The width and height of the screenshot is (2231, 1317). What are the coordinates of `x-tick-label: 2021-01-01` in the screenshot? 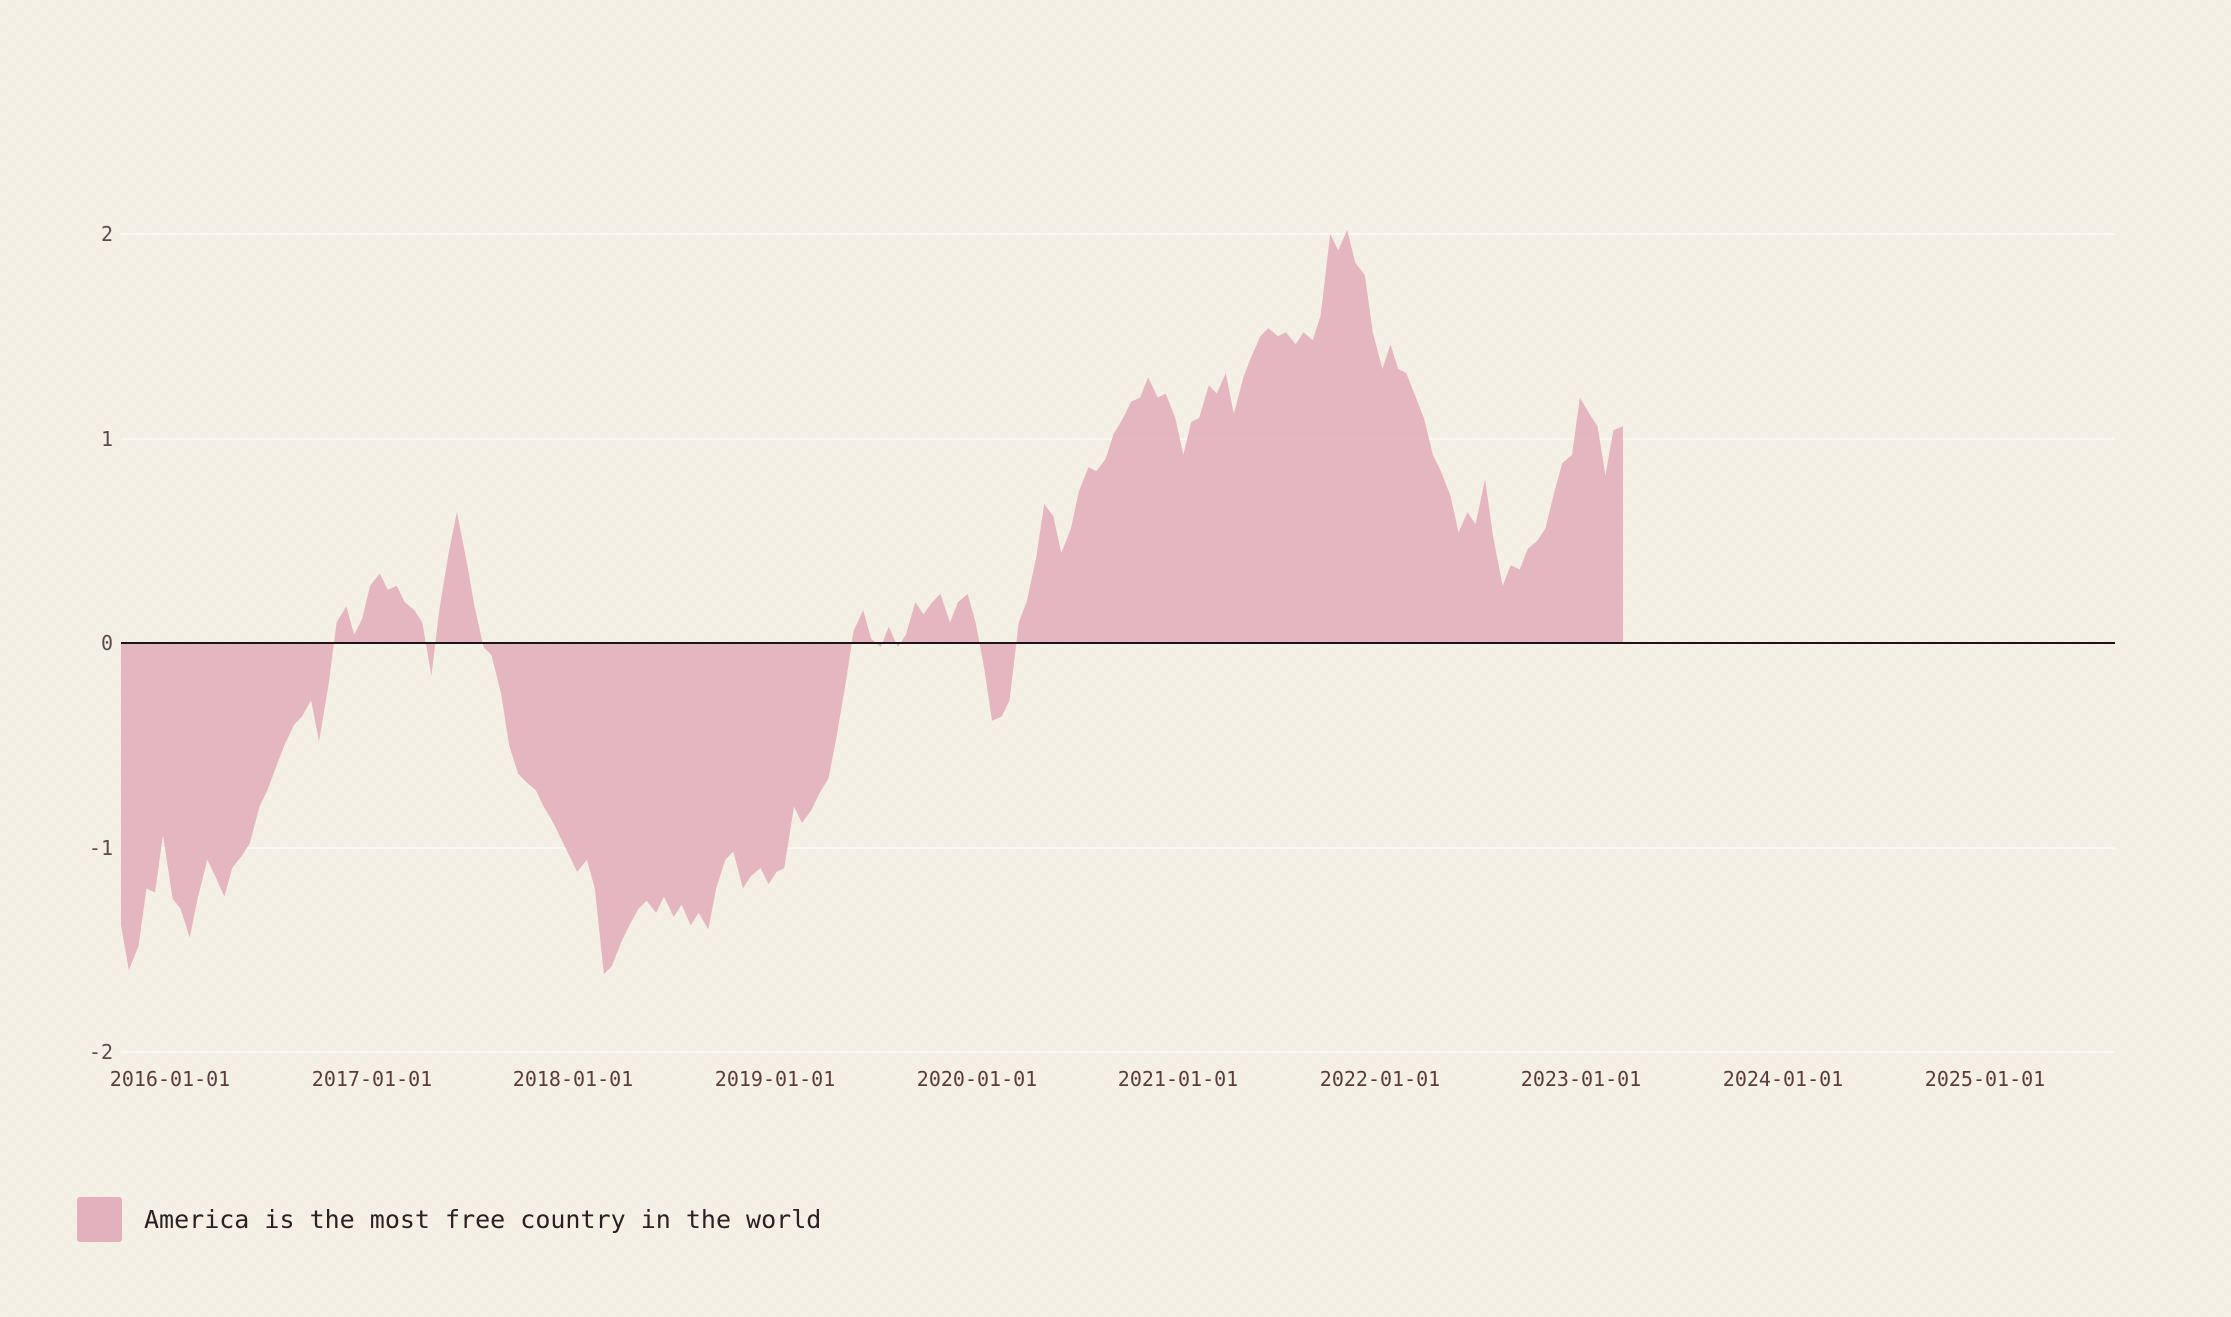 It's located at (1178, 1079).